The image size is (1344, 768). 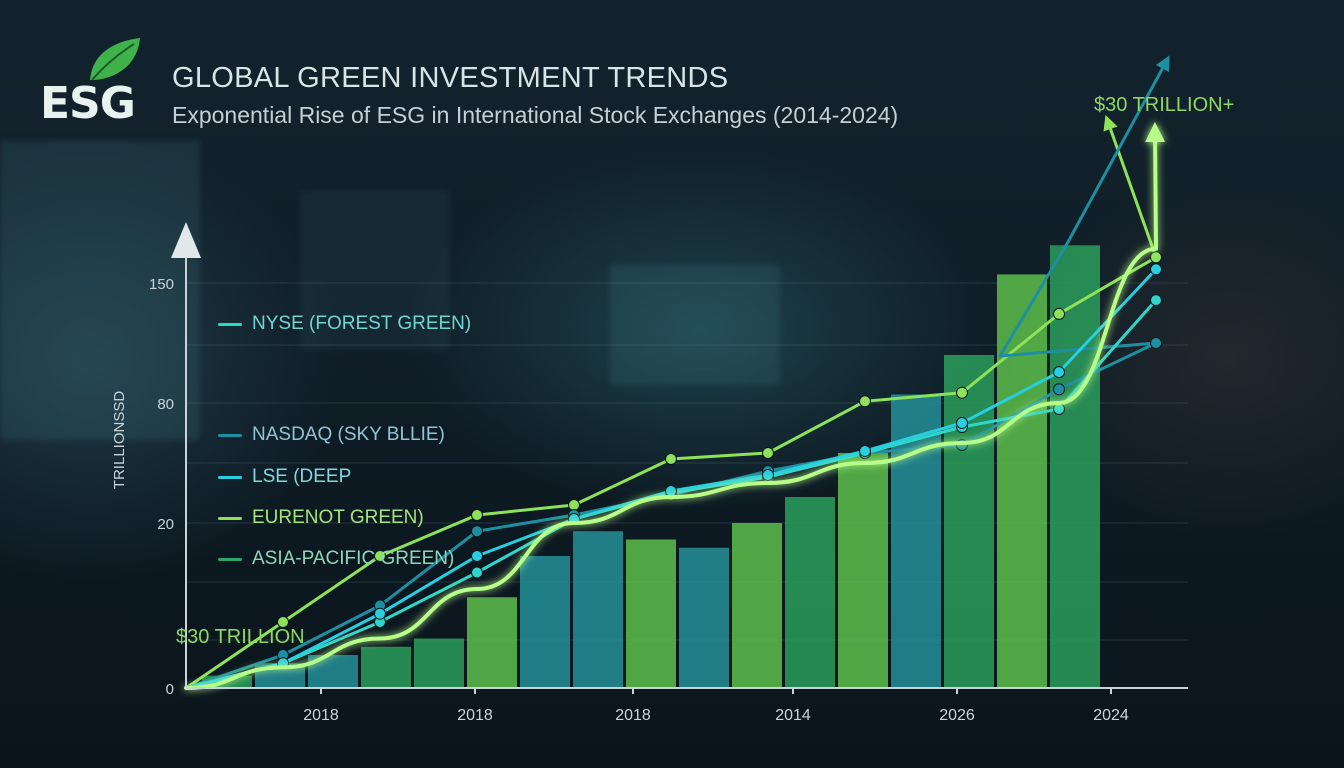 I want to click on logo-text: ESG, so click(x=88, y=103).